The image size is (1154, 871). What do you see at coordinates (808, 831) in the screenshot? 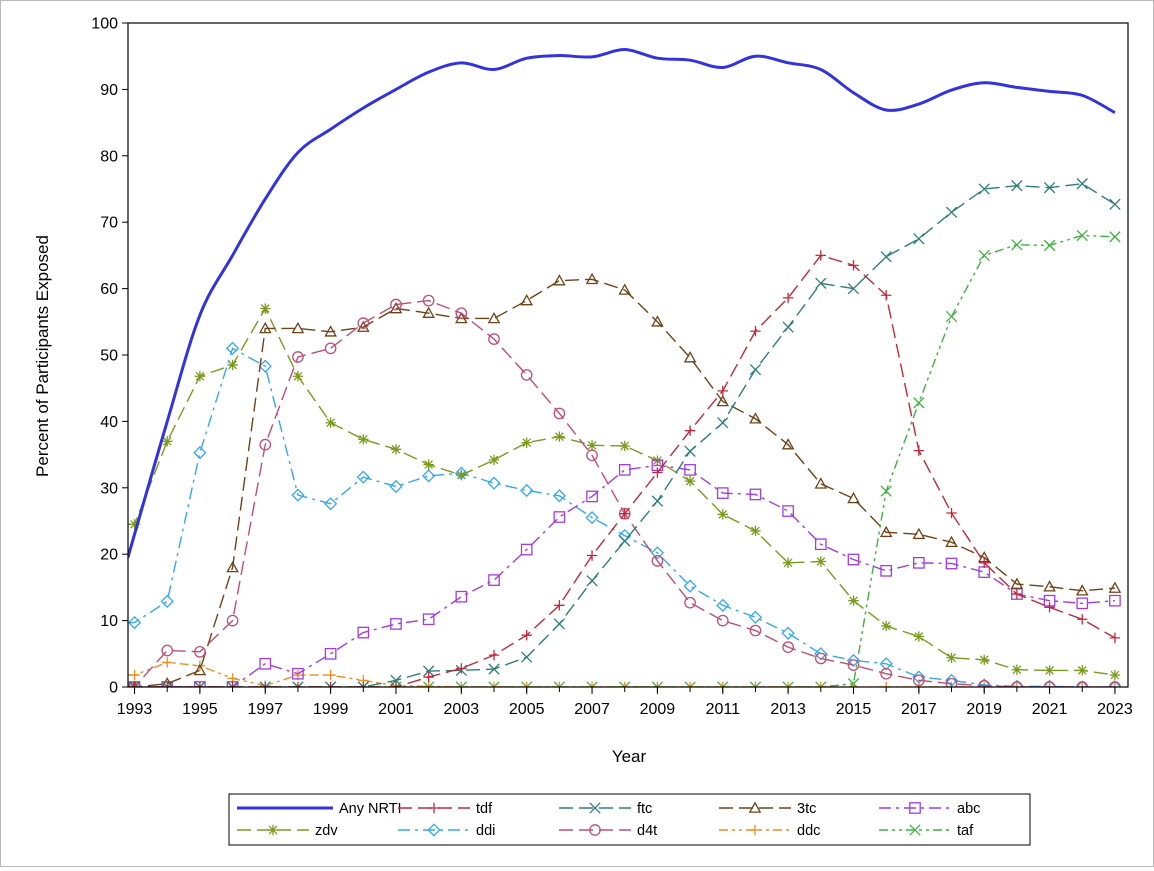
I see `legend-label: ddc` at bounding box center [808, 831].